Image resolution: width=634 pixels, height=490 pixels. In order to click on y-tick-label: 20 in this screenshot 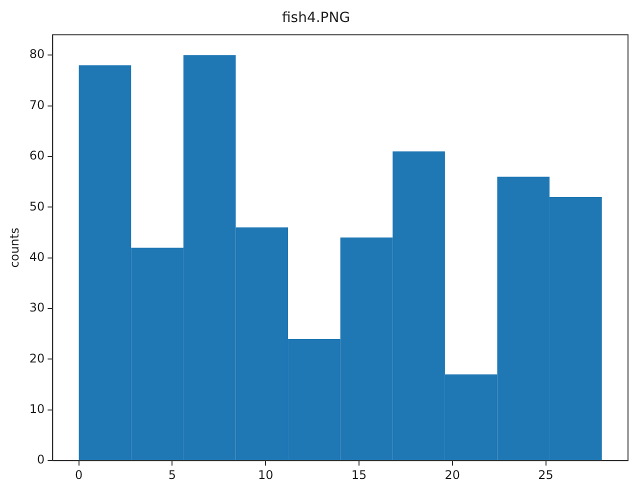, I will do `click(37, 358)`.